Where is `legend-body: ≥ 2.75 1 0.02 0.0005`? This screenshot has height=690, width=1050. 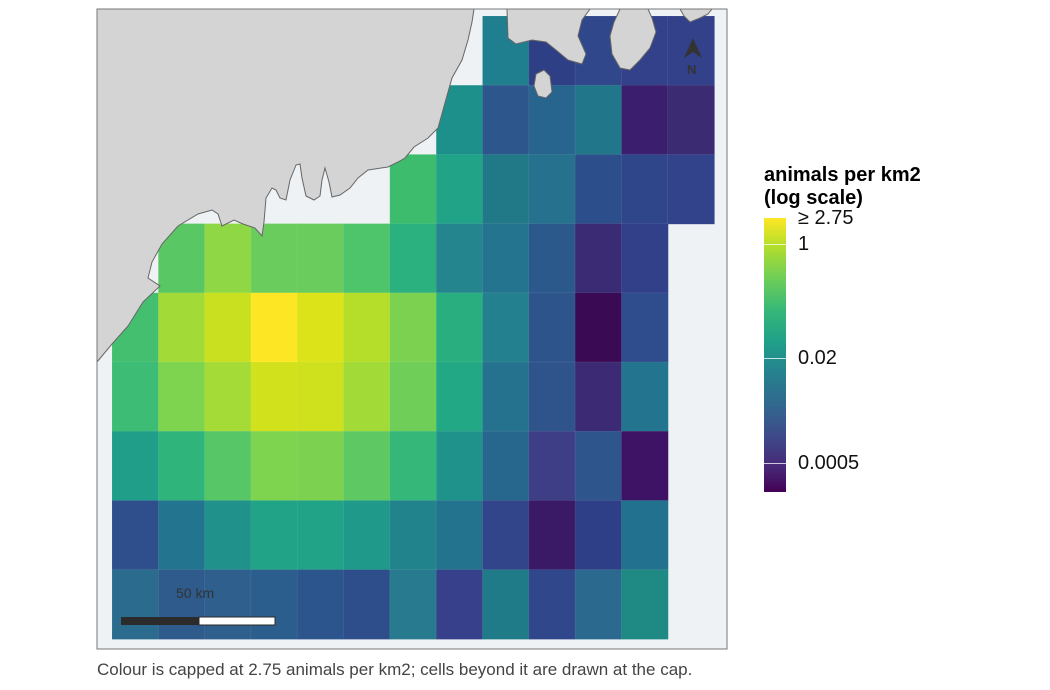 legend-body: ≥ 2.75 1 0.02 0.0005 is located at coordinates (894, 353).